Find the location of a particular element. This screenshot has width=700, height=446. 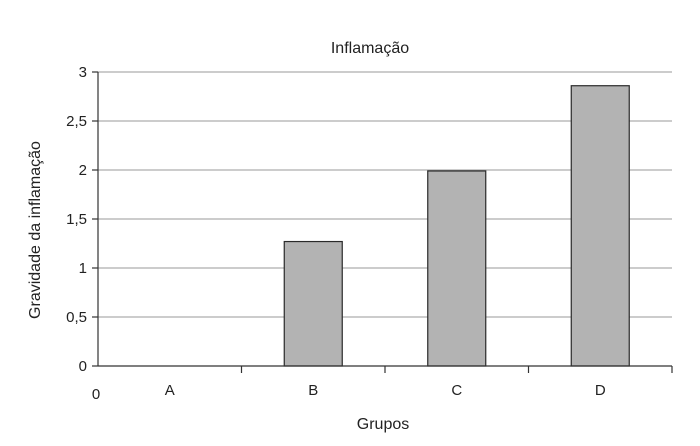

x-origin-label: 0 is located at coordinates (96, 394).